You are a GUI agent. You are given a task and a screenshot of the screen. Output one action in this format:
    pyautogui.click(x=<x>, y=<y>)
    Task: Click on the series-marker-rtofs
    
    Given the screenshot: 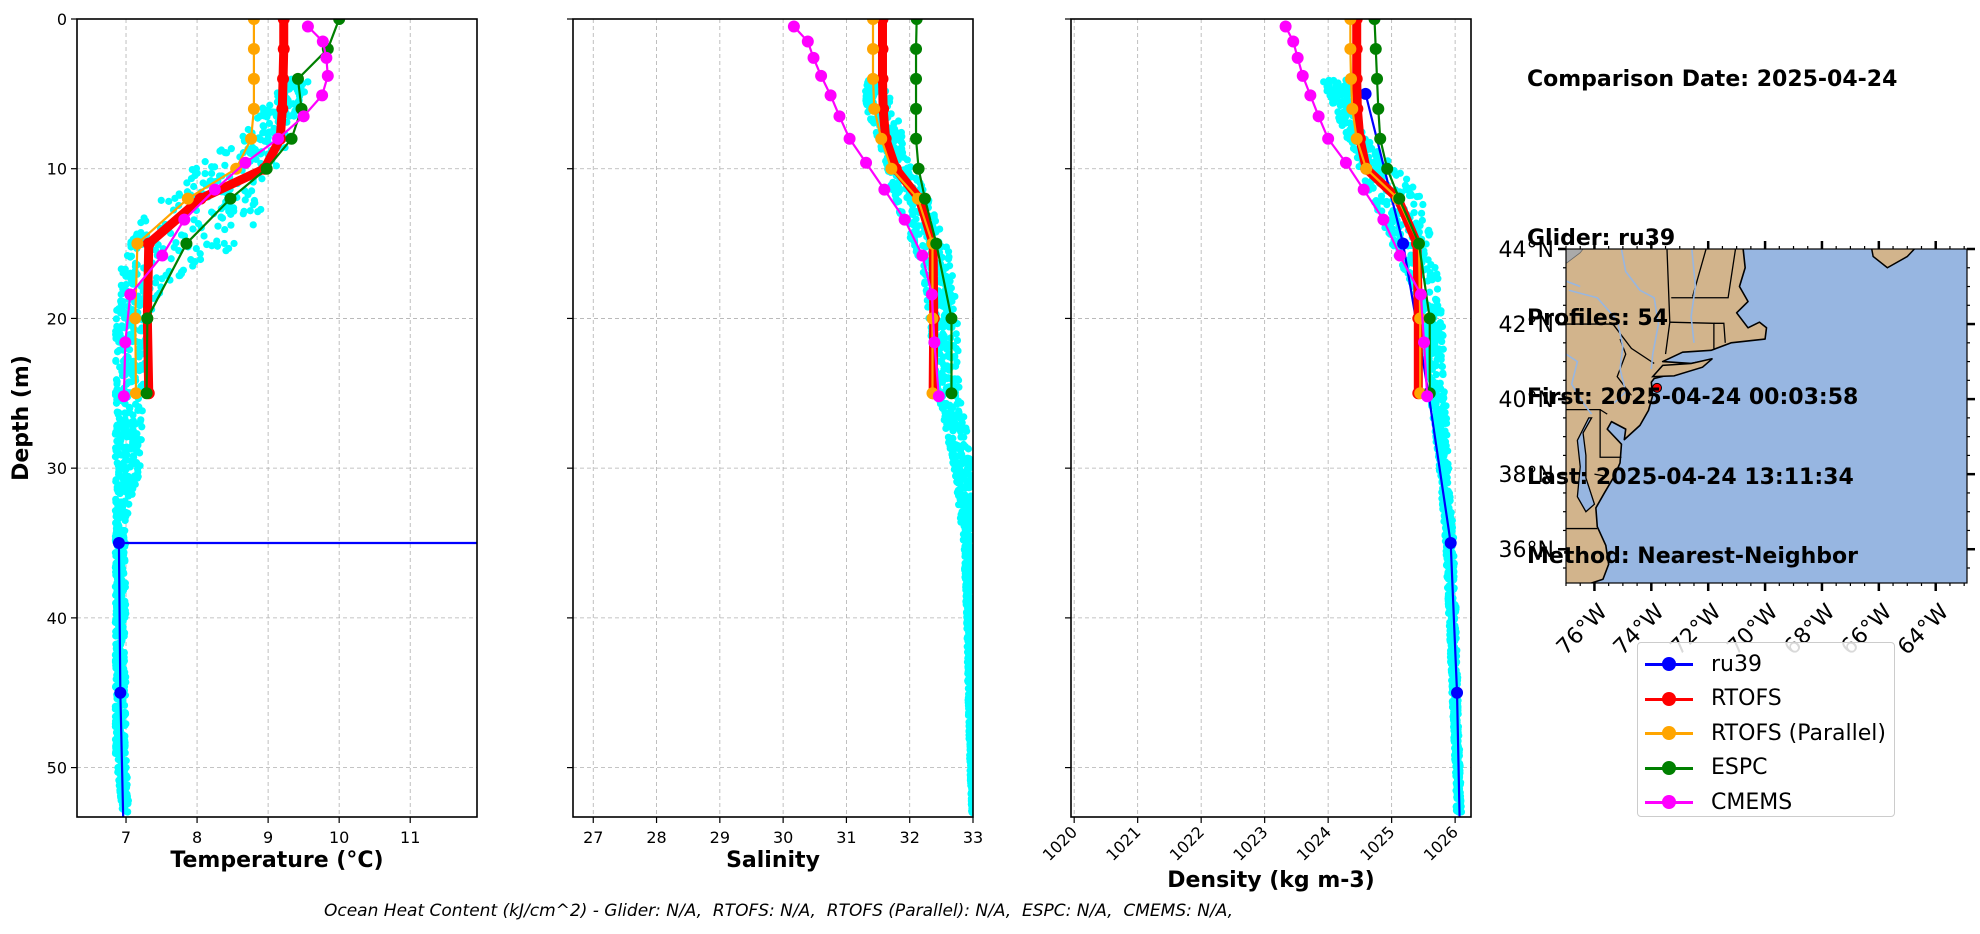 What is the action you would take?
    pyautogui.click(x=882, y=78)
    